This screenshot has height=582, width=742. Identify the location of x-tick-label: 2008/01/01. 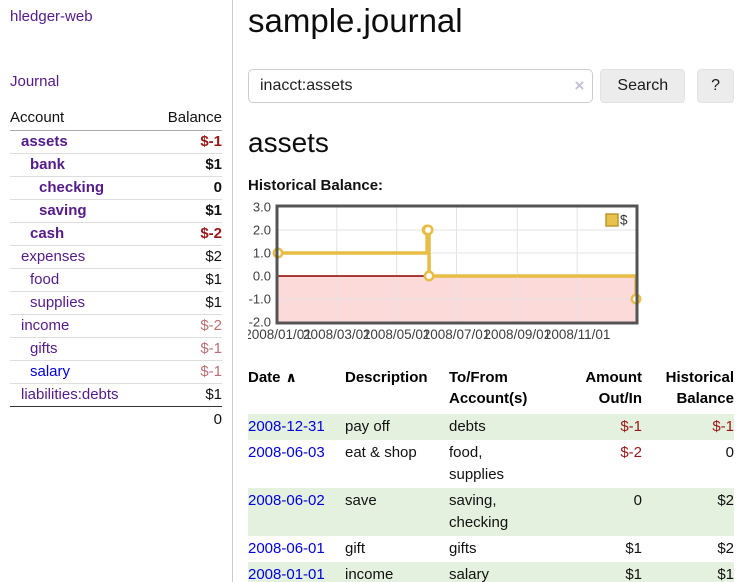
(280, 334).